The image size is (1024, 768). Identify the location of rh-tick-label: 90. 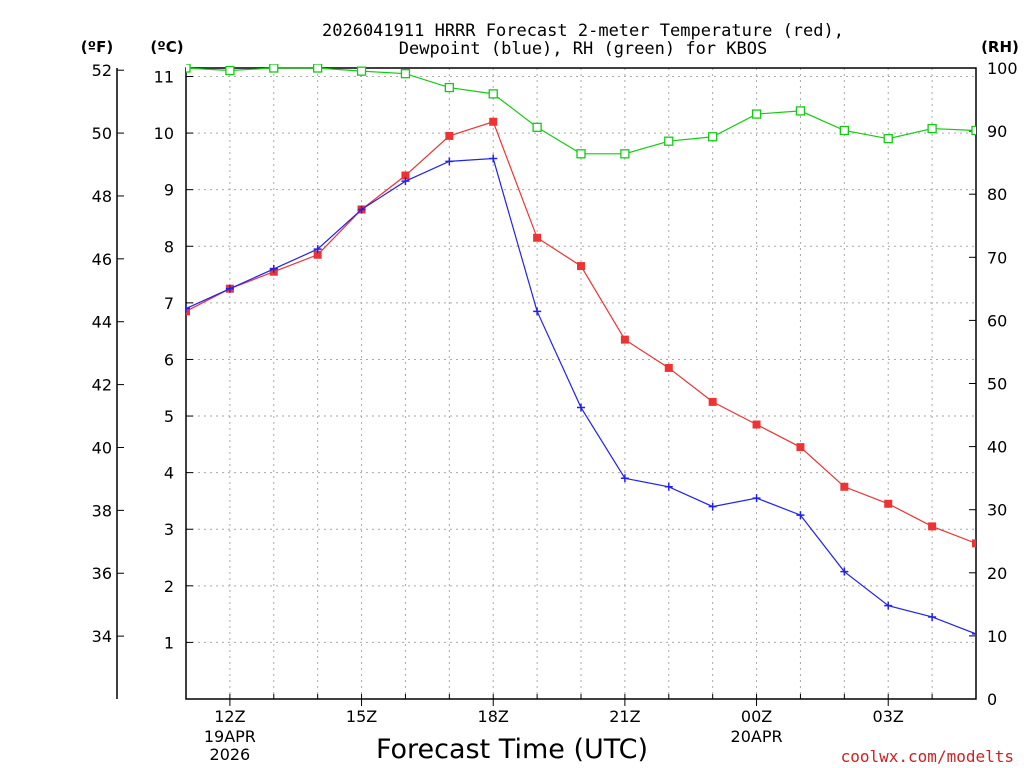
(997, 131).